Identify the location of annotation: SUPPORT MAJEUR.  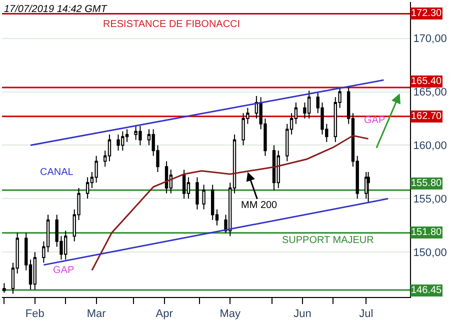
(328, 240).